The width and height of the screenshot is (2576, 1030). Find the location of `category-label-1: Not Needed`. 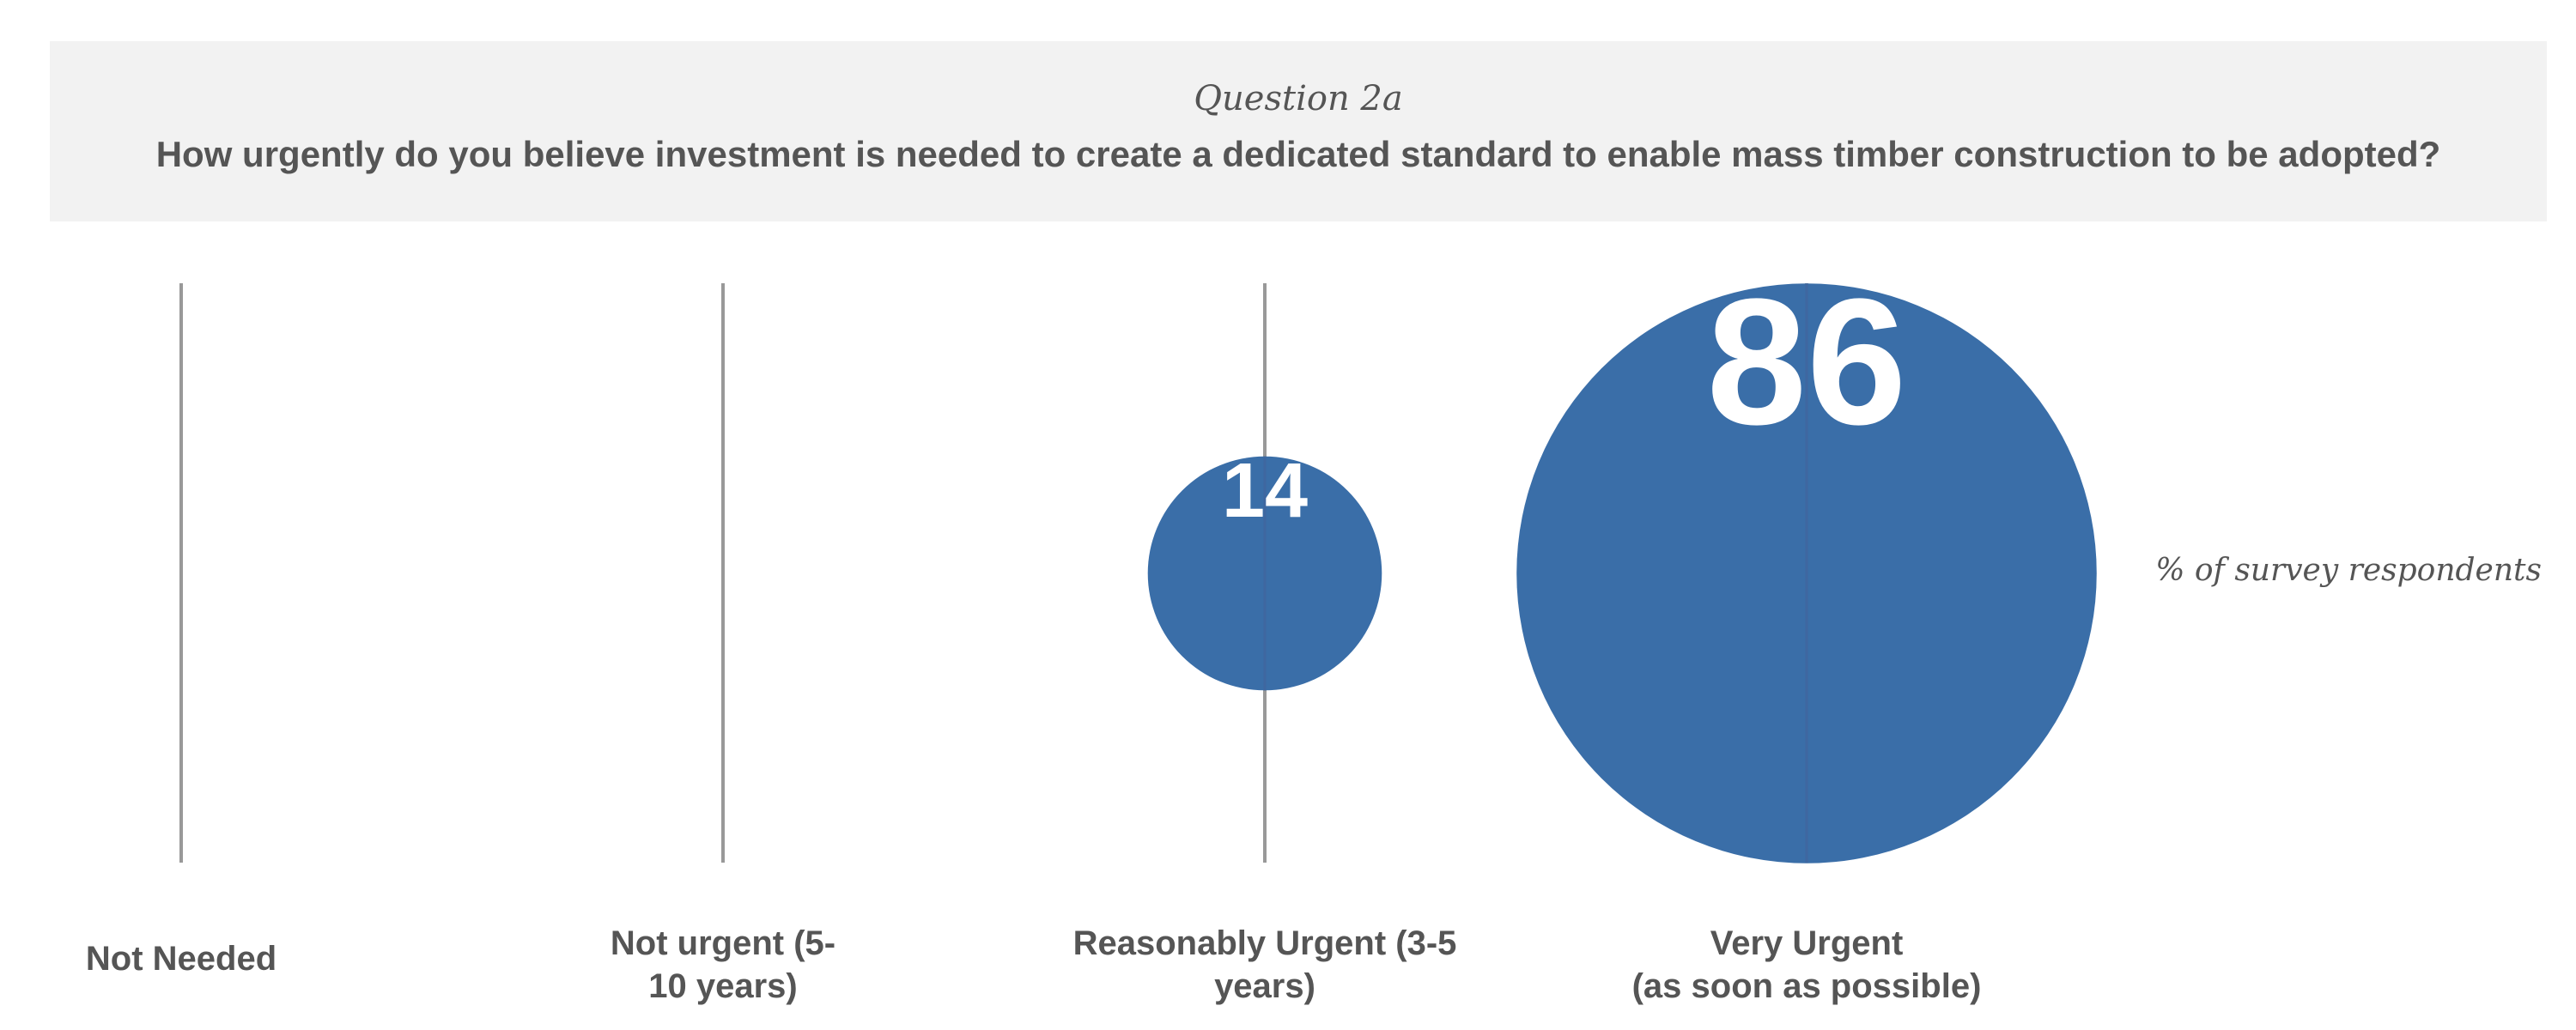

category-label-1: Not Needed is located at coordinates (181, 959).